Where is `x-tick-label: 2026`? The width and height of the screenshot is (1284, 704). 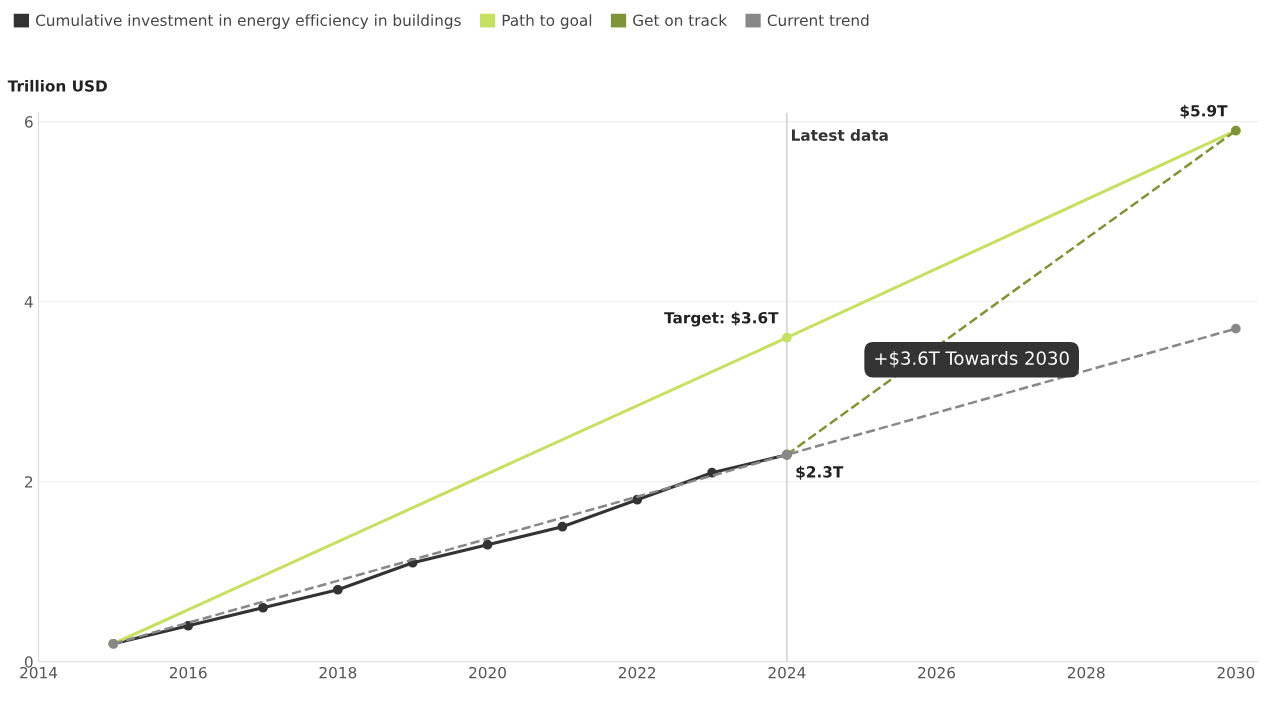
x-tick-label: 2026 is located at coordinates (937, 672).